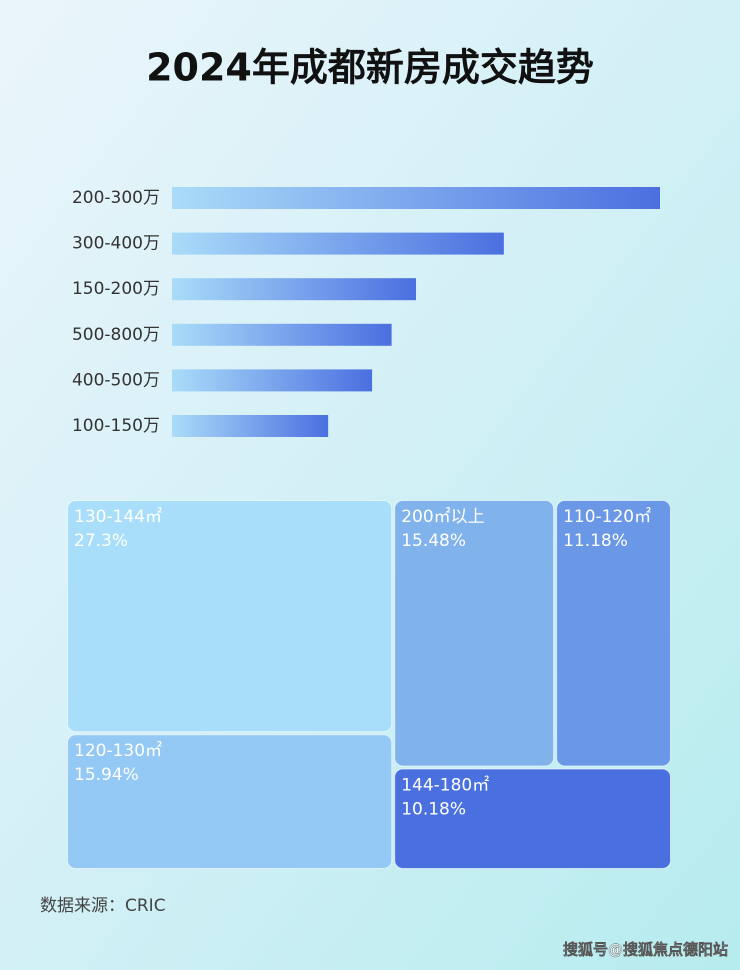 This screenshot has height=970, width=740. What do you see at coordinates (101, 541) in the screenshot?
I see `cell-value: 27.3%` at bounding box center [101, 541].